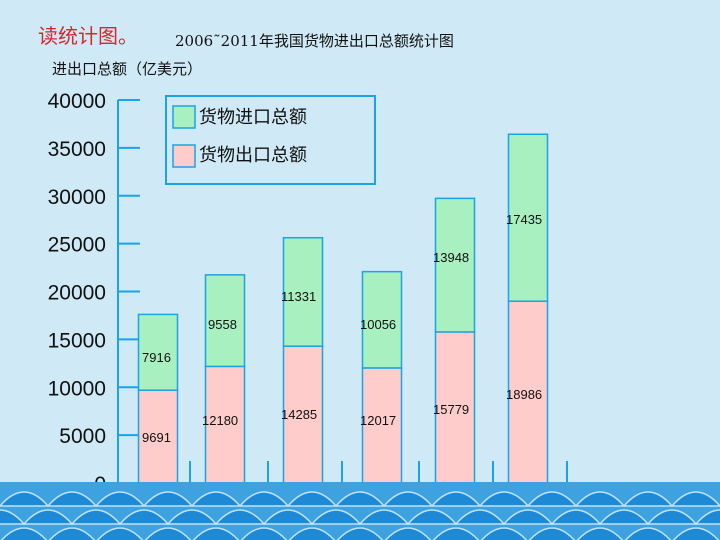  I want to click on data-label-export: 18986, so click(524, 394).